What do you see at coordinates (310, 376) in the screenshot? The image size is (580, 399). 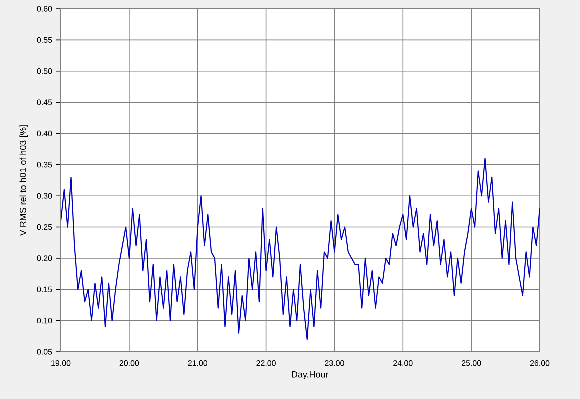 I see `x-axis-title: Day.Hour` at bounding box center [310, 376].